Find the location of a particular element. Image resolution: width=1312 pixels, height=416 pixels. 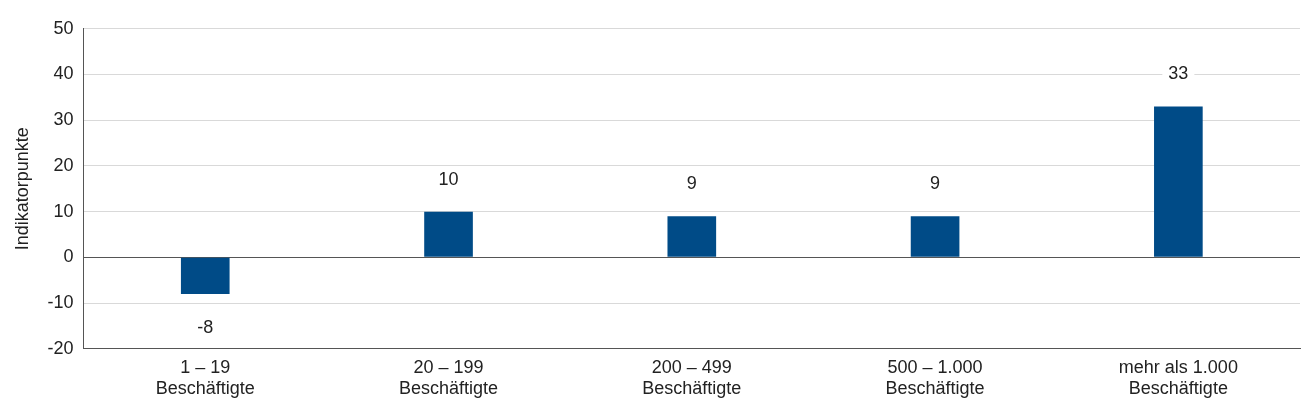

data-label: -8 is located at coordinates (205, 326).